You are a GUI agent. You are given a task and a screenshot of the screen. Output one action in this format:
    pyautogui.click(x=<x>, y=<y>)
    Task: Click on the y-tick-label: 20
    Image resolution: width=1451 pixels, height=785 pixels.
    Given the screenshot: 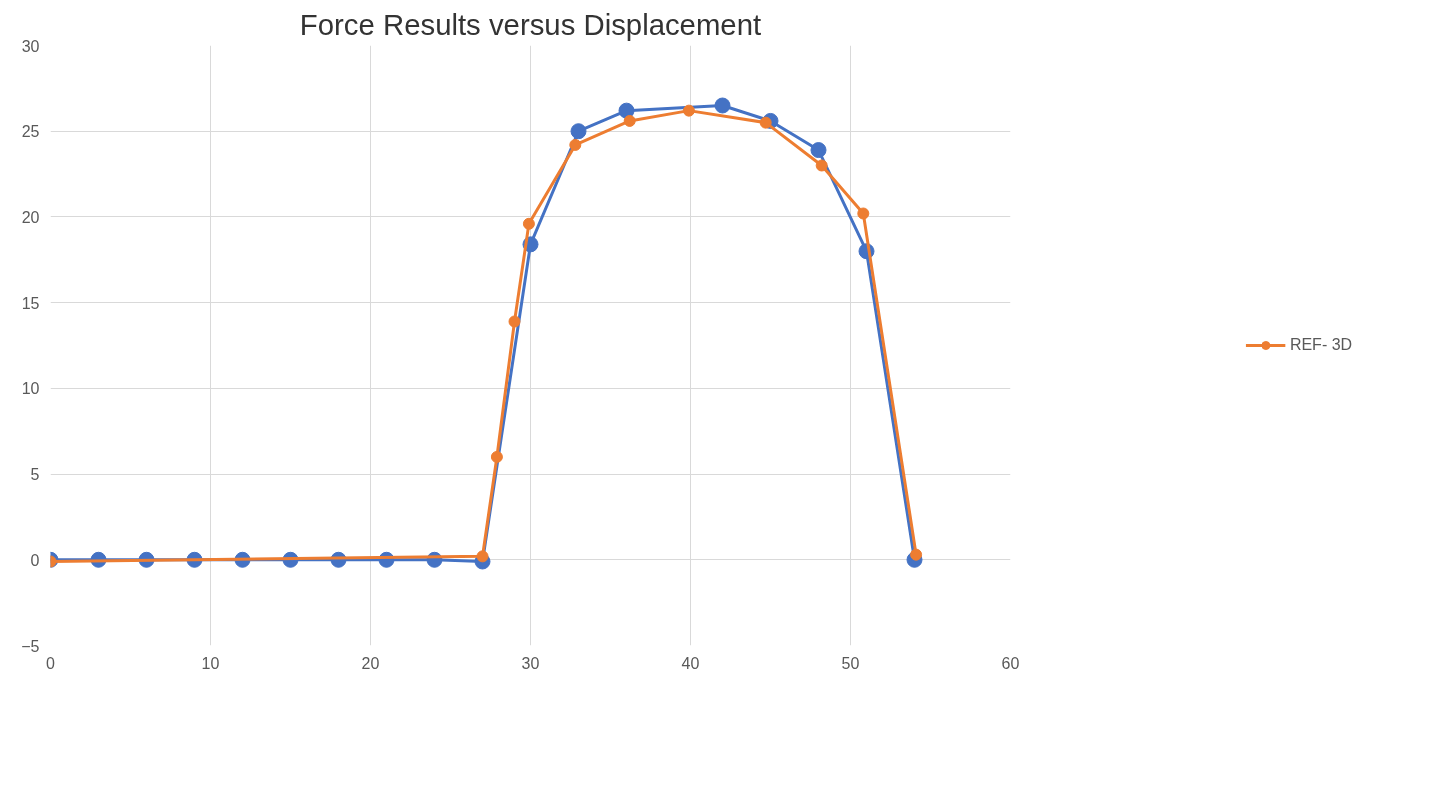 What is the action you would take?
    pyautogui.click(x=30, y=217)
    